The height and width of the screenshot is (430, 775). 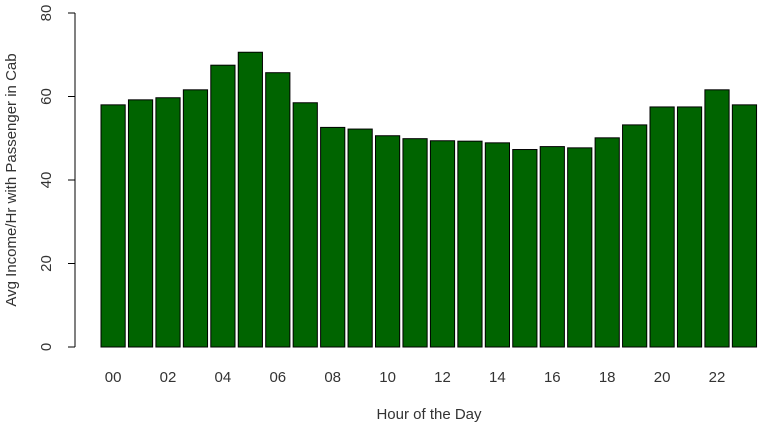 What do you see at coordinates (332, 377) in the screenshot?
I see `x-tick-label: 08` at bounding box center [332, 377].